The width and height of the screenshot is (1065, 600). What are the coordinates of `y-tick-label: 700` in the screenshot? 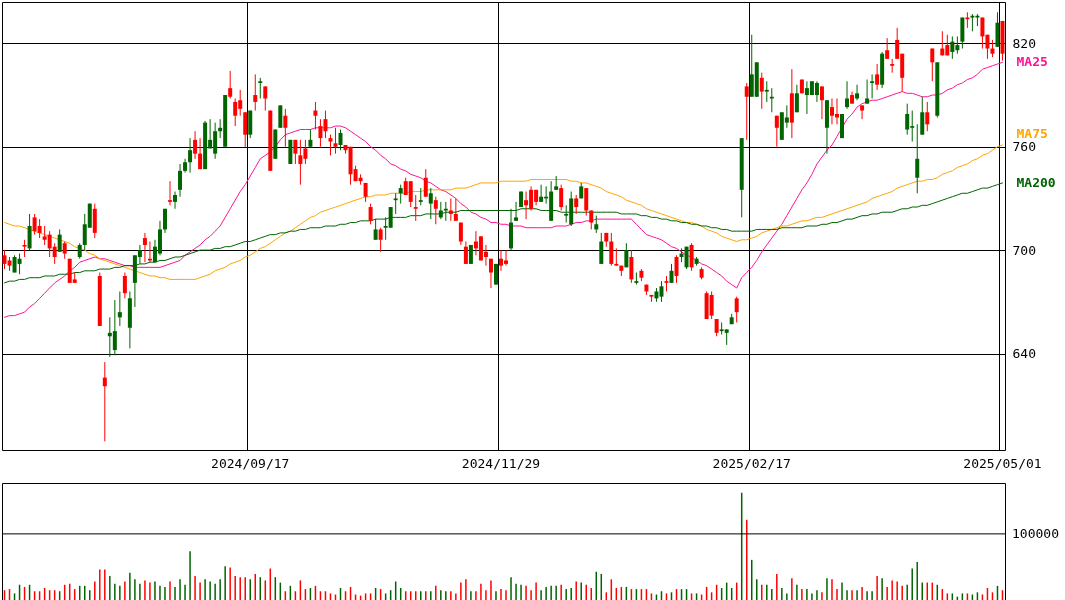 It's located at (1024, 250).